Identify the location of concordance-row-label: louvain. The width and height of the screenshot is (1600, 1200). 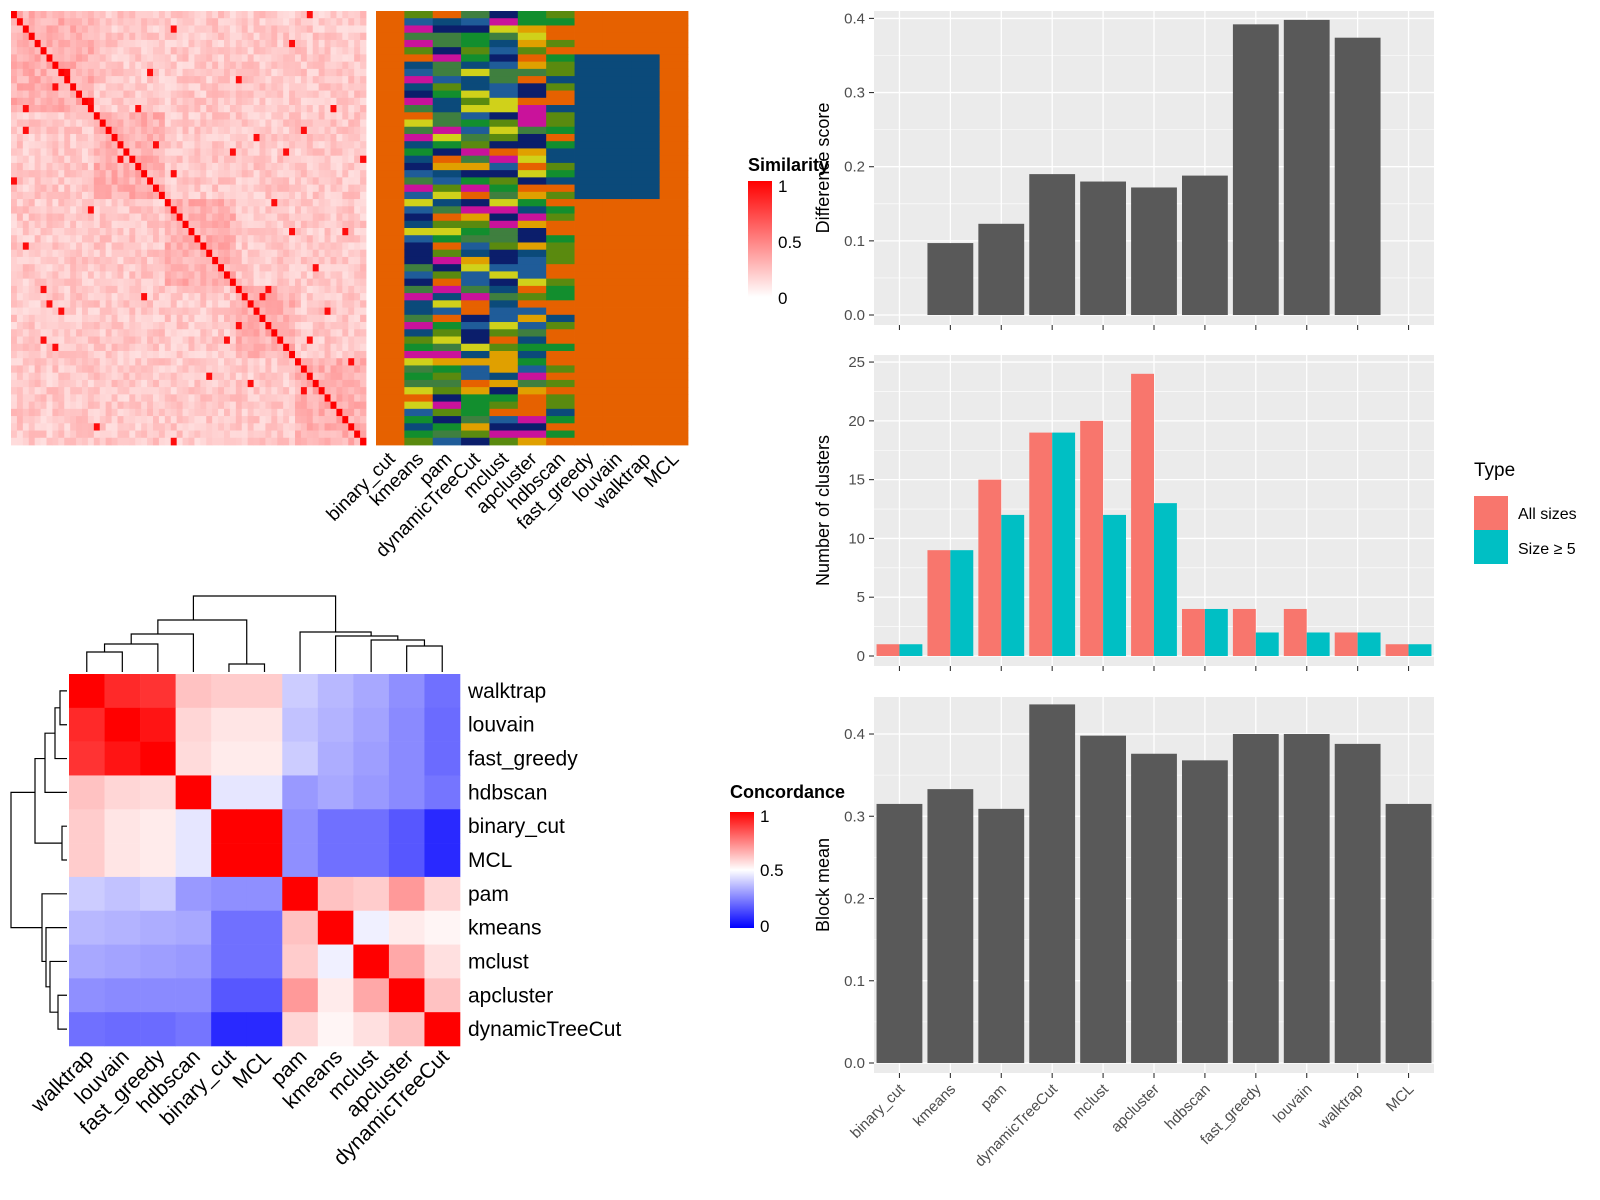
(501, 725).